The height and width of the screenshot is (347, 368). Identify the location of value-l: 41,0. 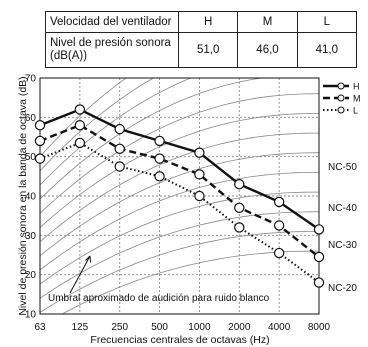
(327, 50).